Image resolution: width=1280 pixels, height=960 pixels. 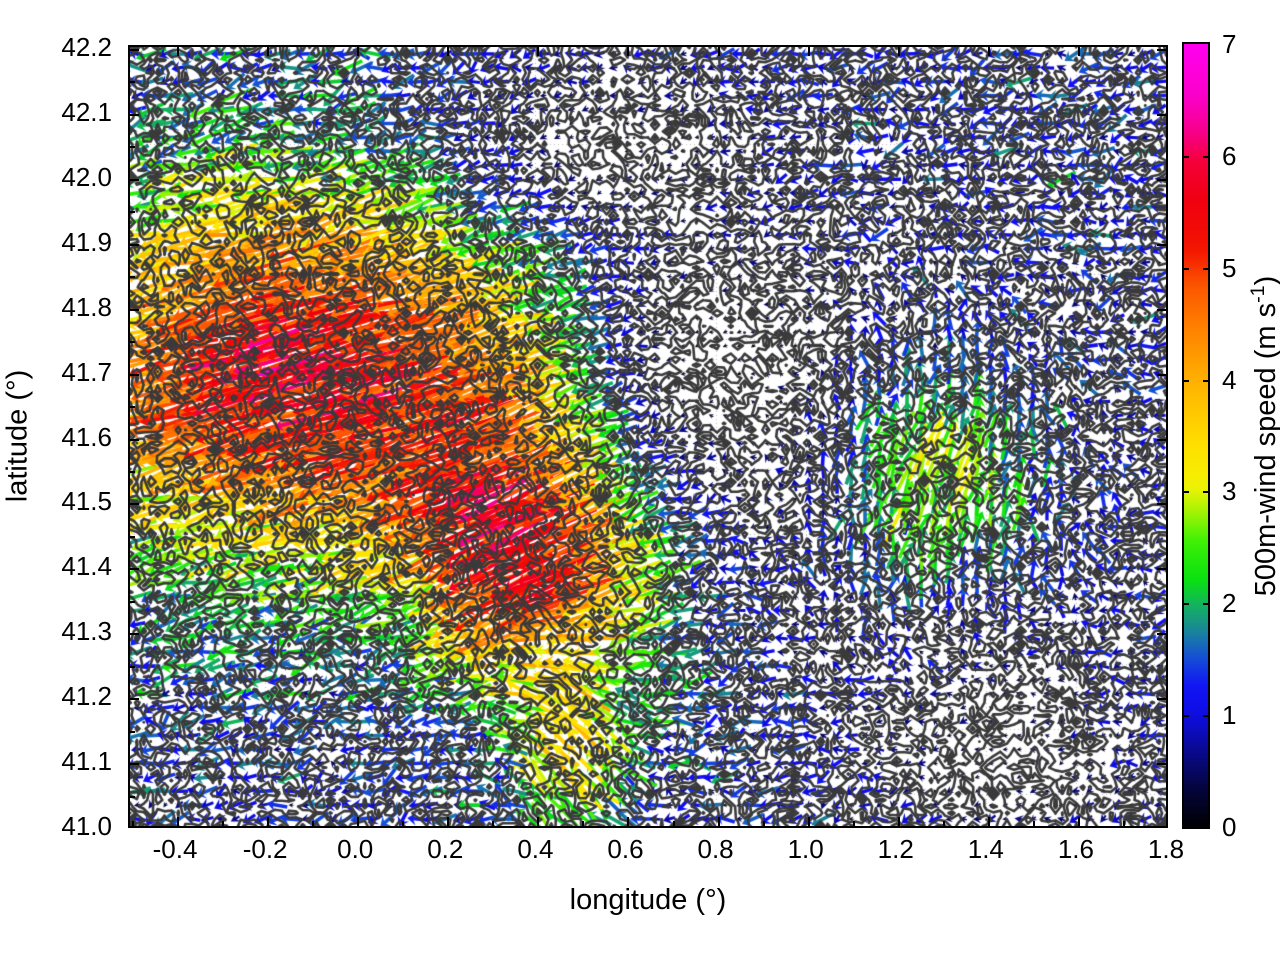 What do you see at coordinates (175, 849) in the screenshot?
I see `x-tick-label: -0.4` at bounding box center [175, 849].